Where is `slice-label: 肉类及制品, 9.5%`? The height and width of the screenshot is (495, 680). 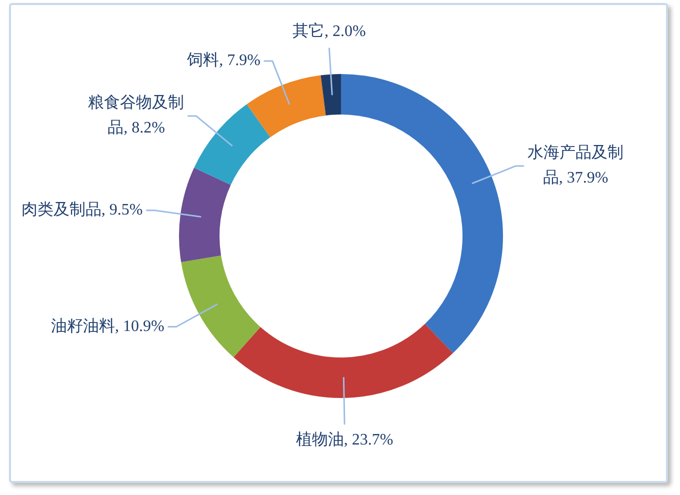 slice-label: 肉类及制品, 9.5% is located at coordinates (82, 209).